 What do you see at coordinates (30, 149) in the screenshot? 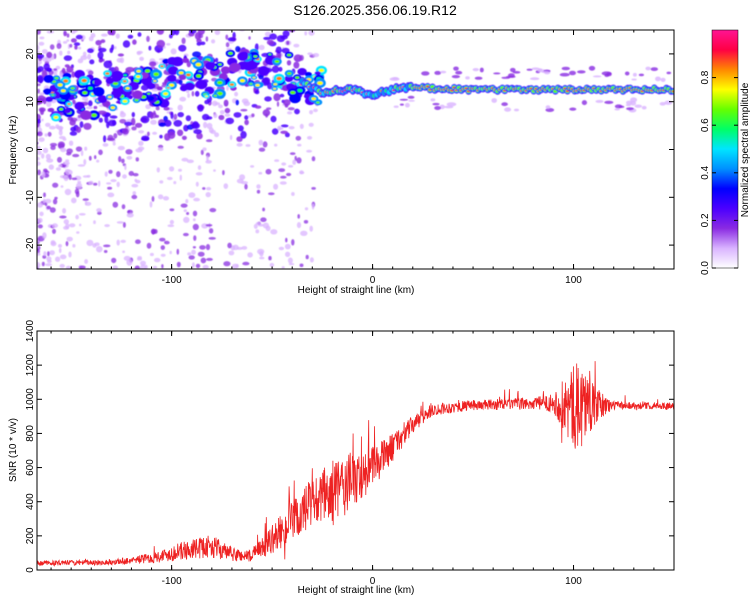
I see `spectrogram-ytick-label: 0` at bounding box center [30, 149].